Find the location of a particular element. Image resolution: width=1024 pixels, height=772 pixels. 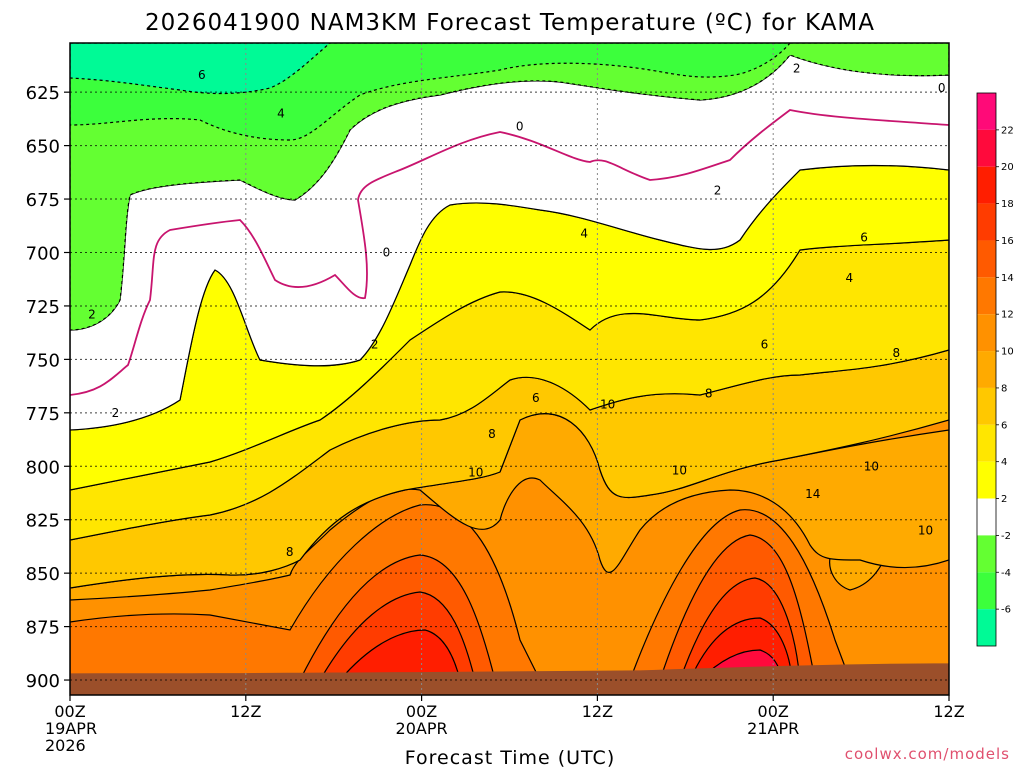

y-tick-label: 700 is located at coordinates (43, 253).